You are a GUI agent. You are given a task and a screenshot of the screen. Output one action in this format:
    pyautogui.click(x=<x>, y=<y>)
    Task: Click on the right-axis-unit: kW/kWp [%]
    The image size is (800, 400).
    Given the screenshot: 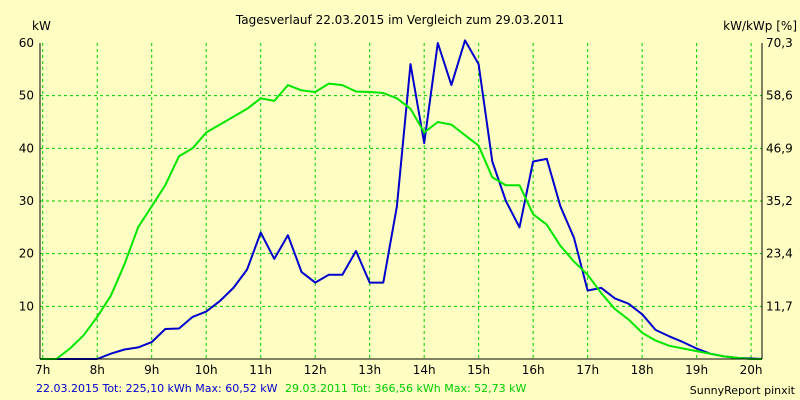 What is the action you would take?
    pyautogui.click(x=760, y=26)
    